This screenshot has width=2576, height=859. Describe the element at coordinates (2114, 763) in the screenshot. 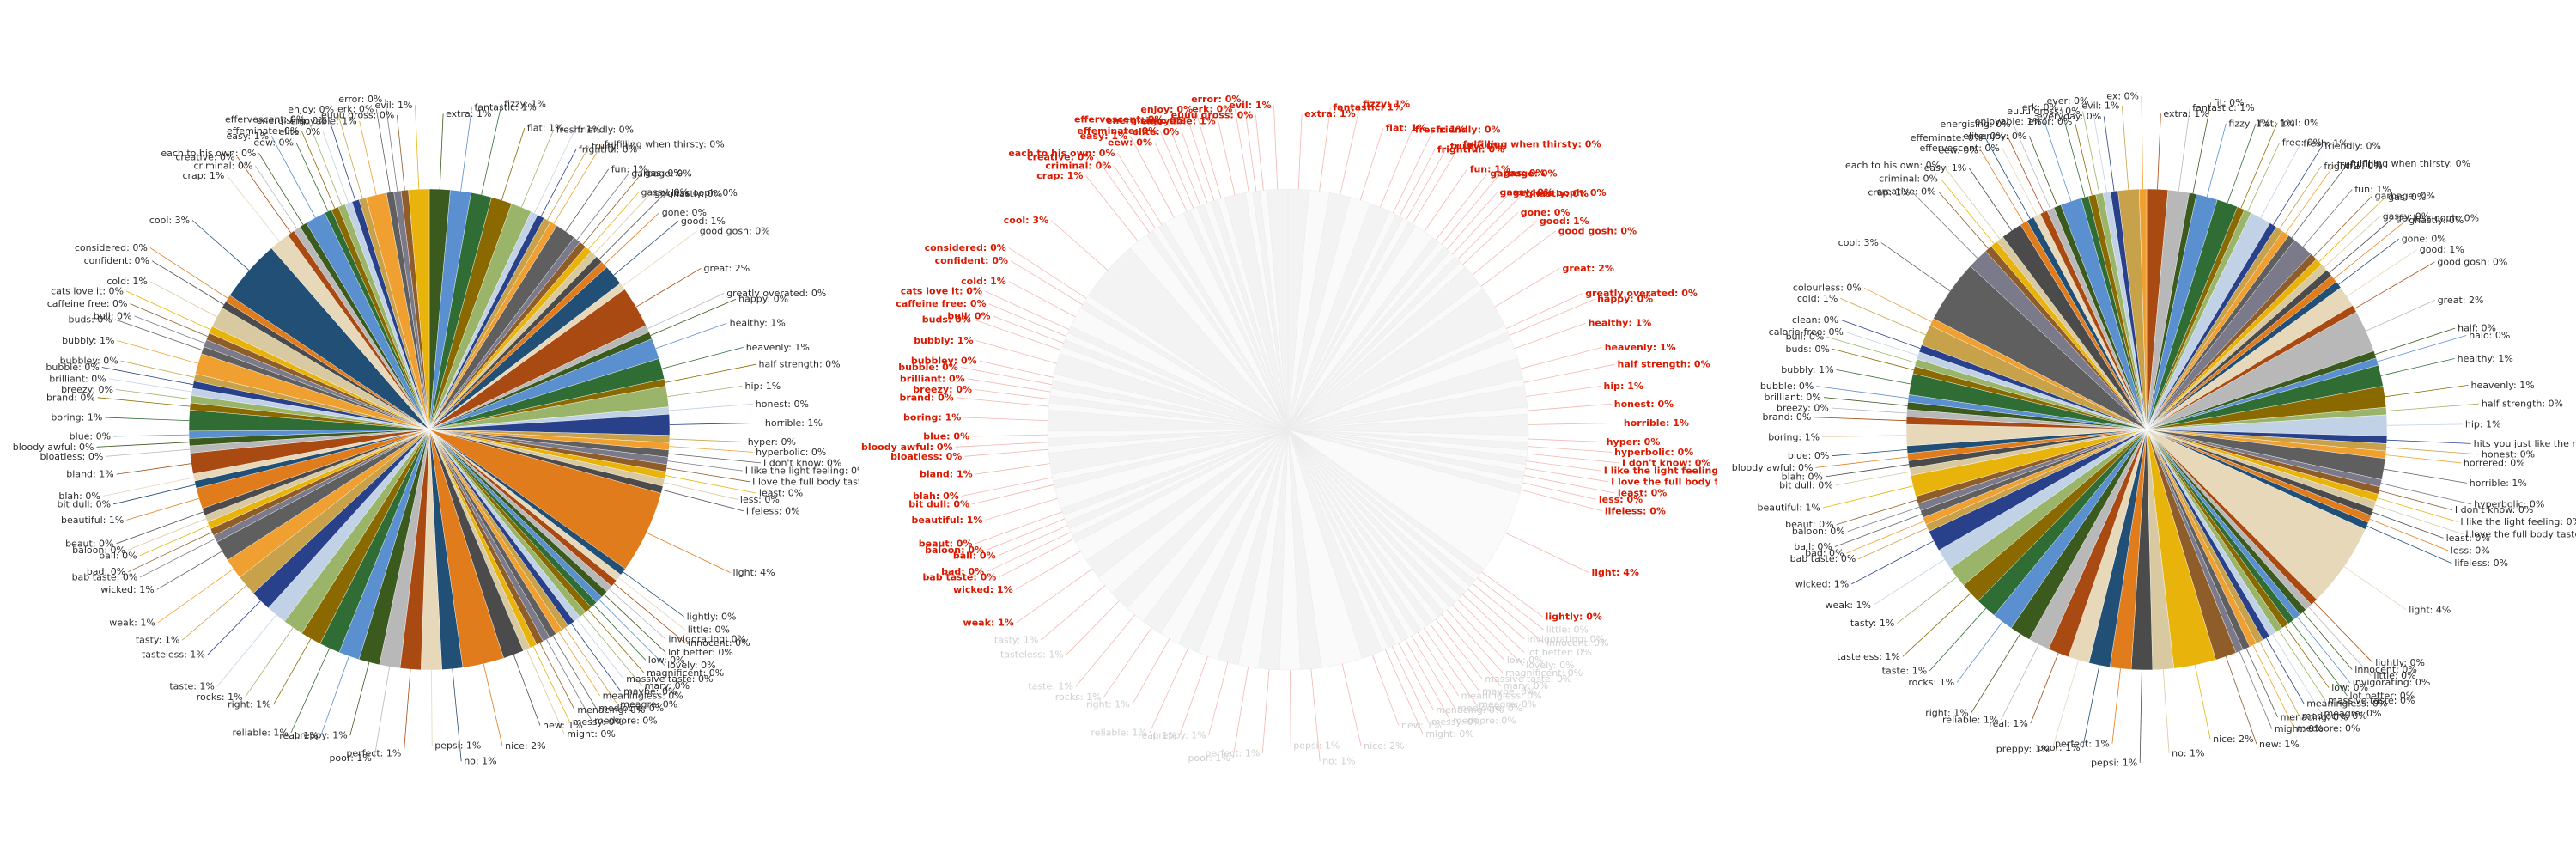

I see `slice-label: pepsi: 1%` at that location.